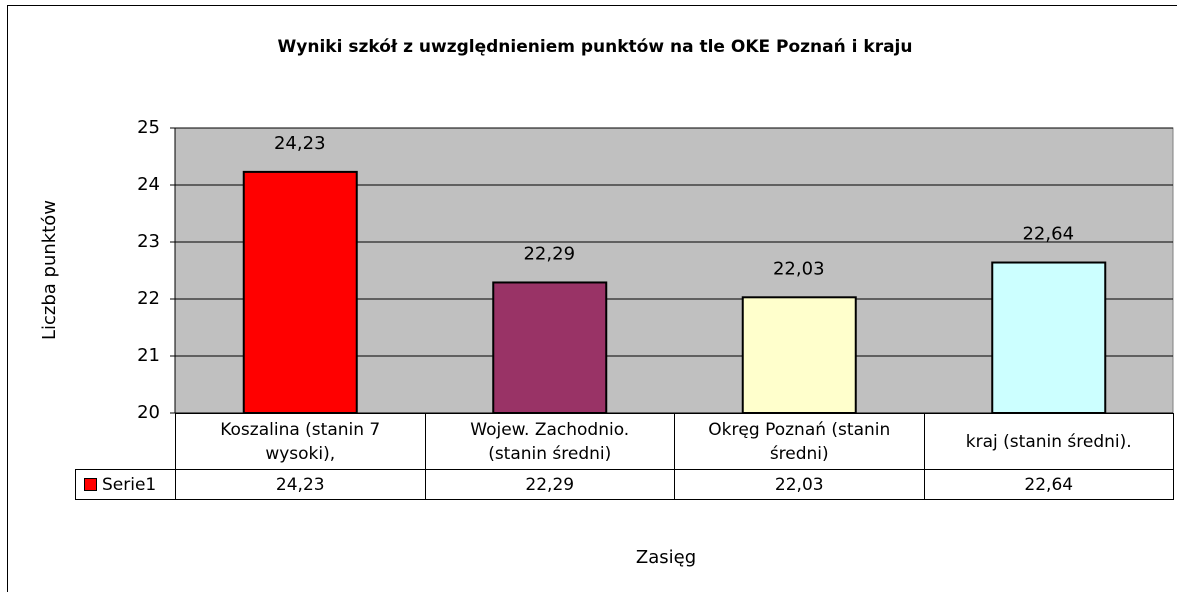 The width and height of the screenshot is (1177, 592). What do you see at coordinates (1048, 234) in the screenshot?
I see `data-label: 22,64` at bounding box center [1048, 234].